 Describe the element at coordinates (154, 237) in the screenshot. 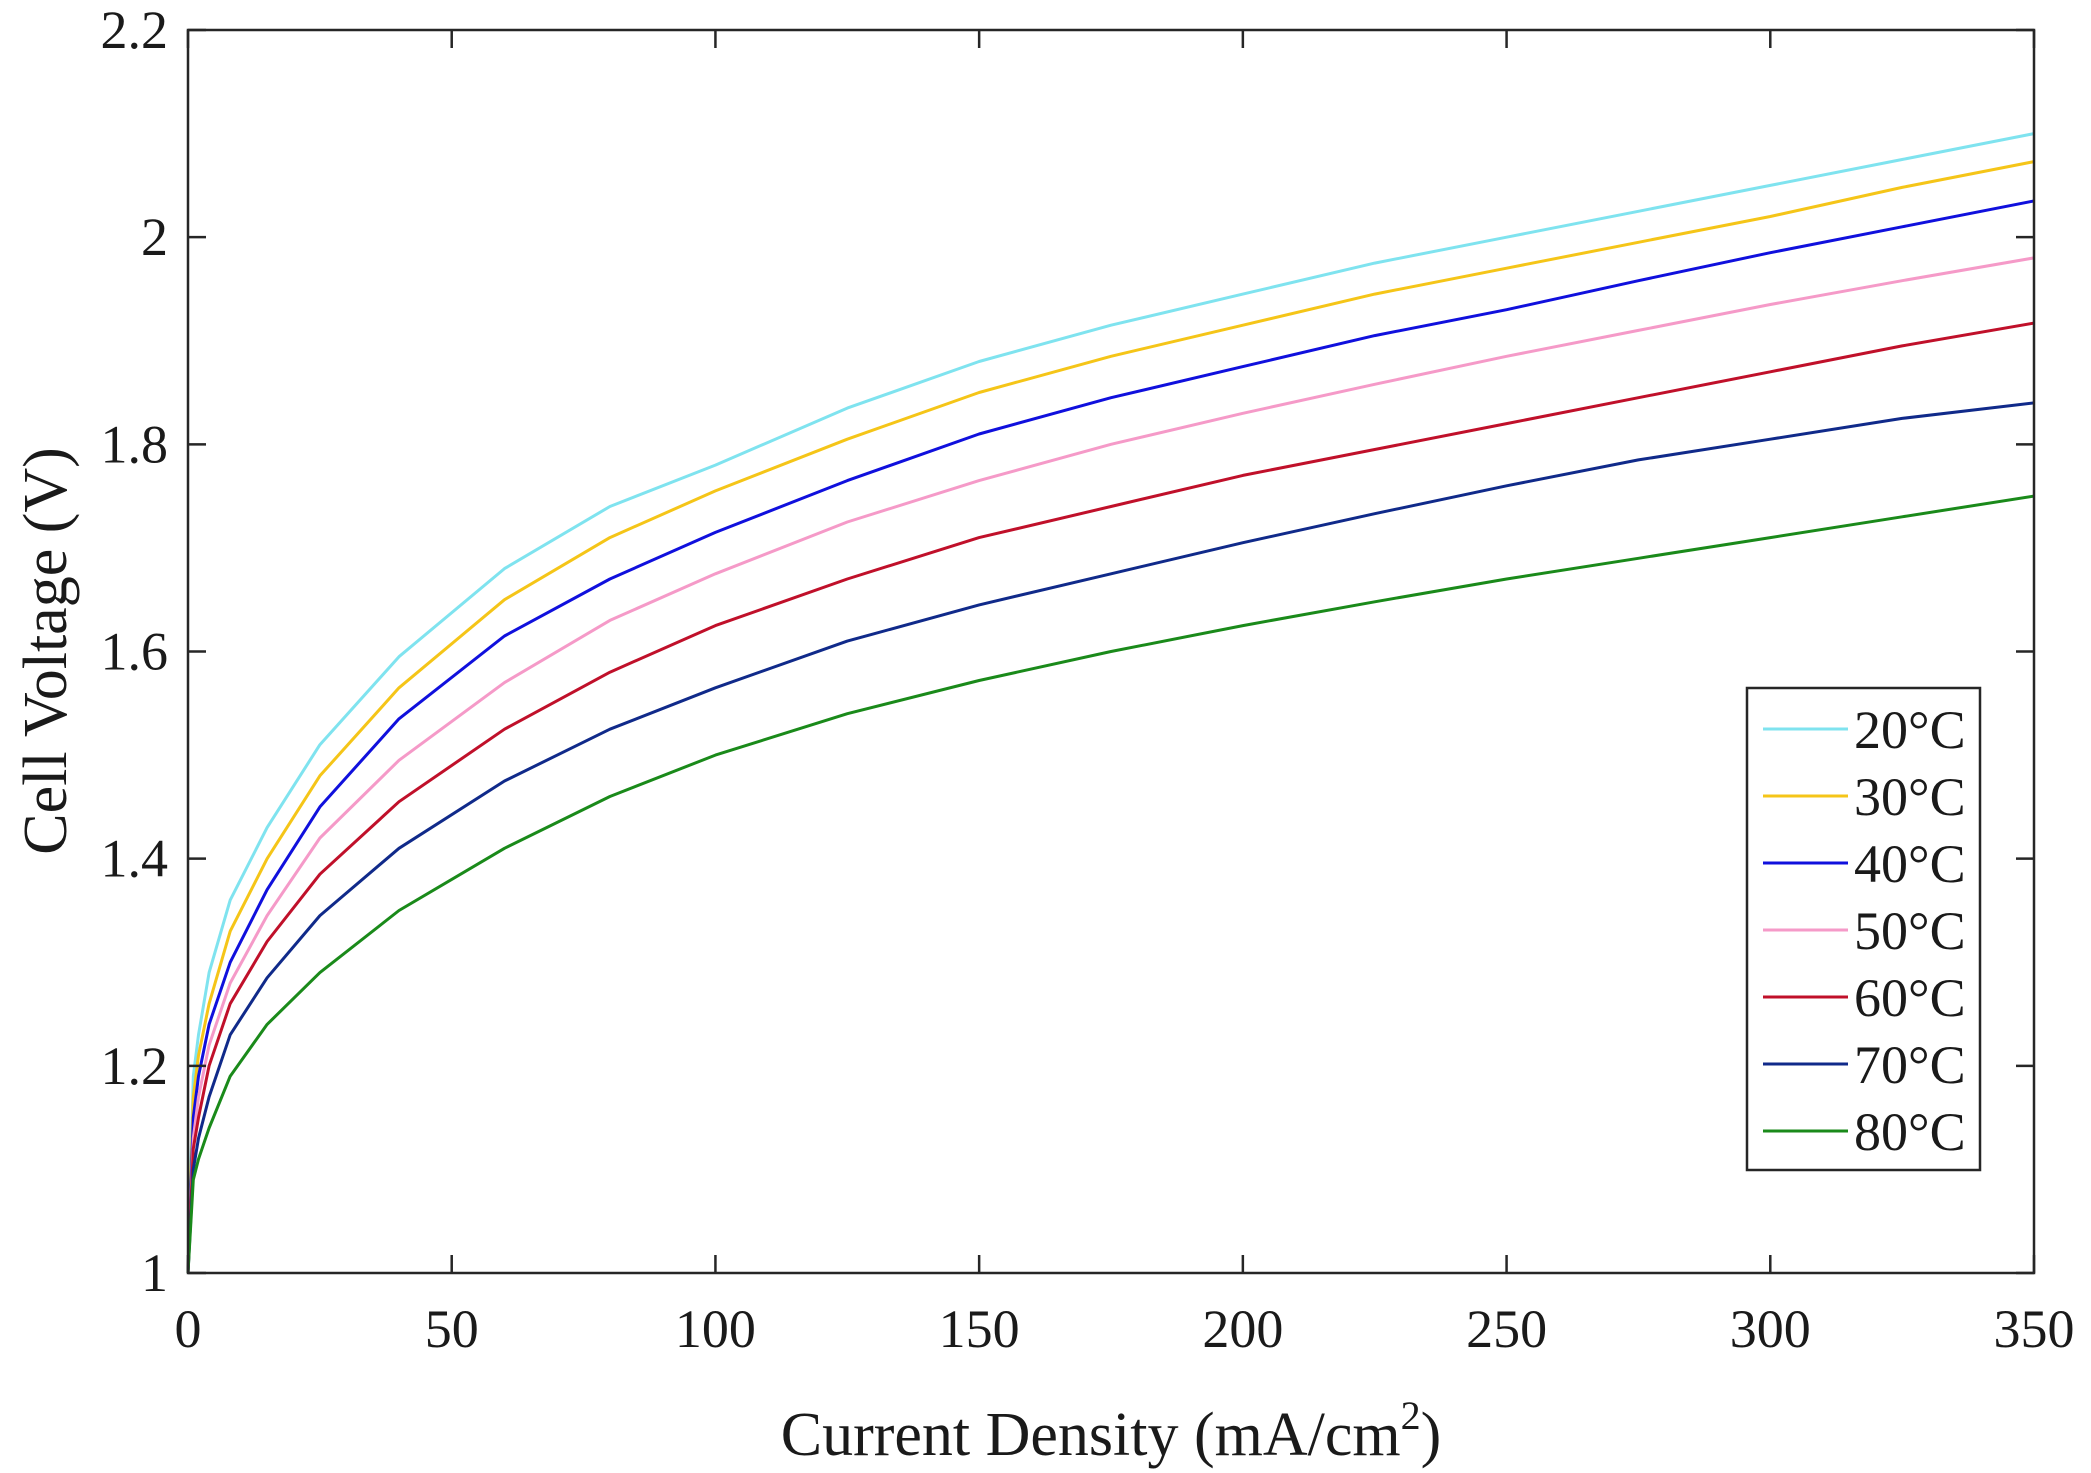

I see `y-tick-label: 2` at that location.